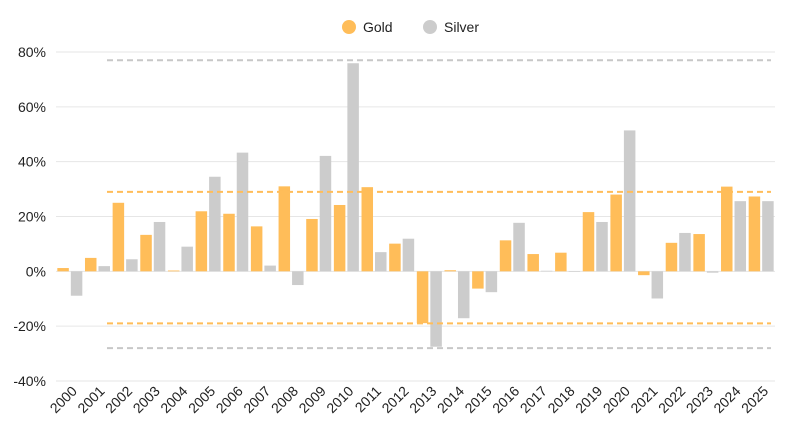 The height and width of the screenshot is (434, 789). I want to click on x-tick-label: 2016, so click(505, 399).